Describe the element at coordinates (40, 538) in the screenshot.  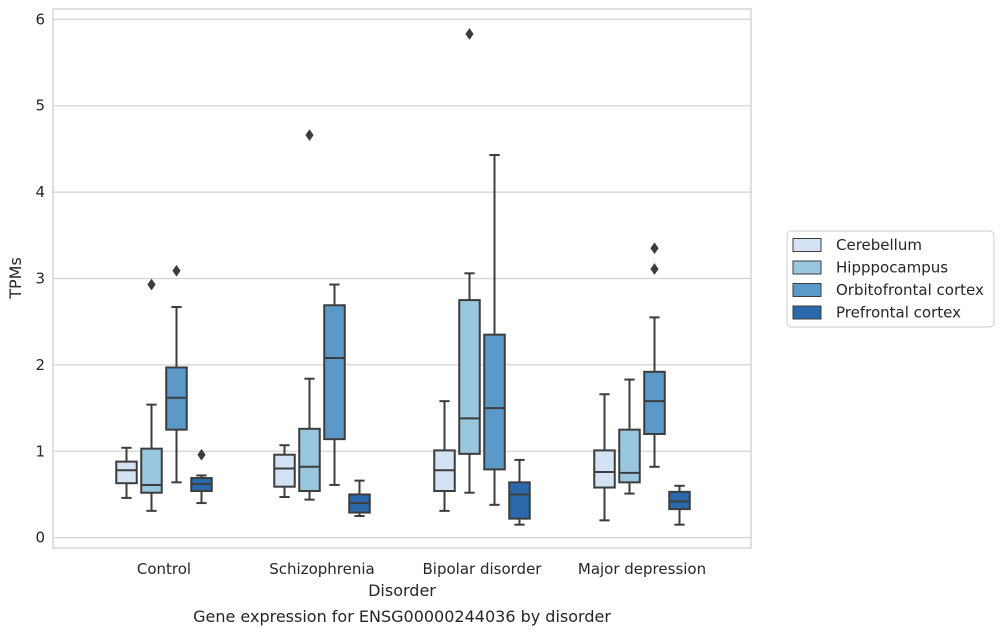
I see `y-tick-label: 0` at that location.